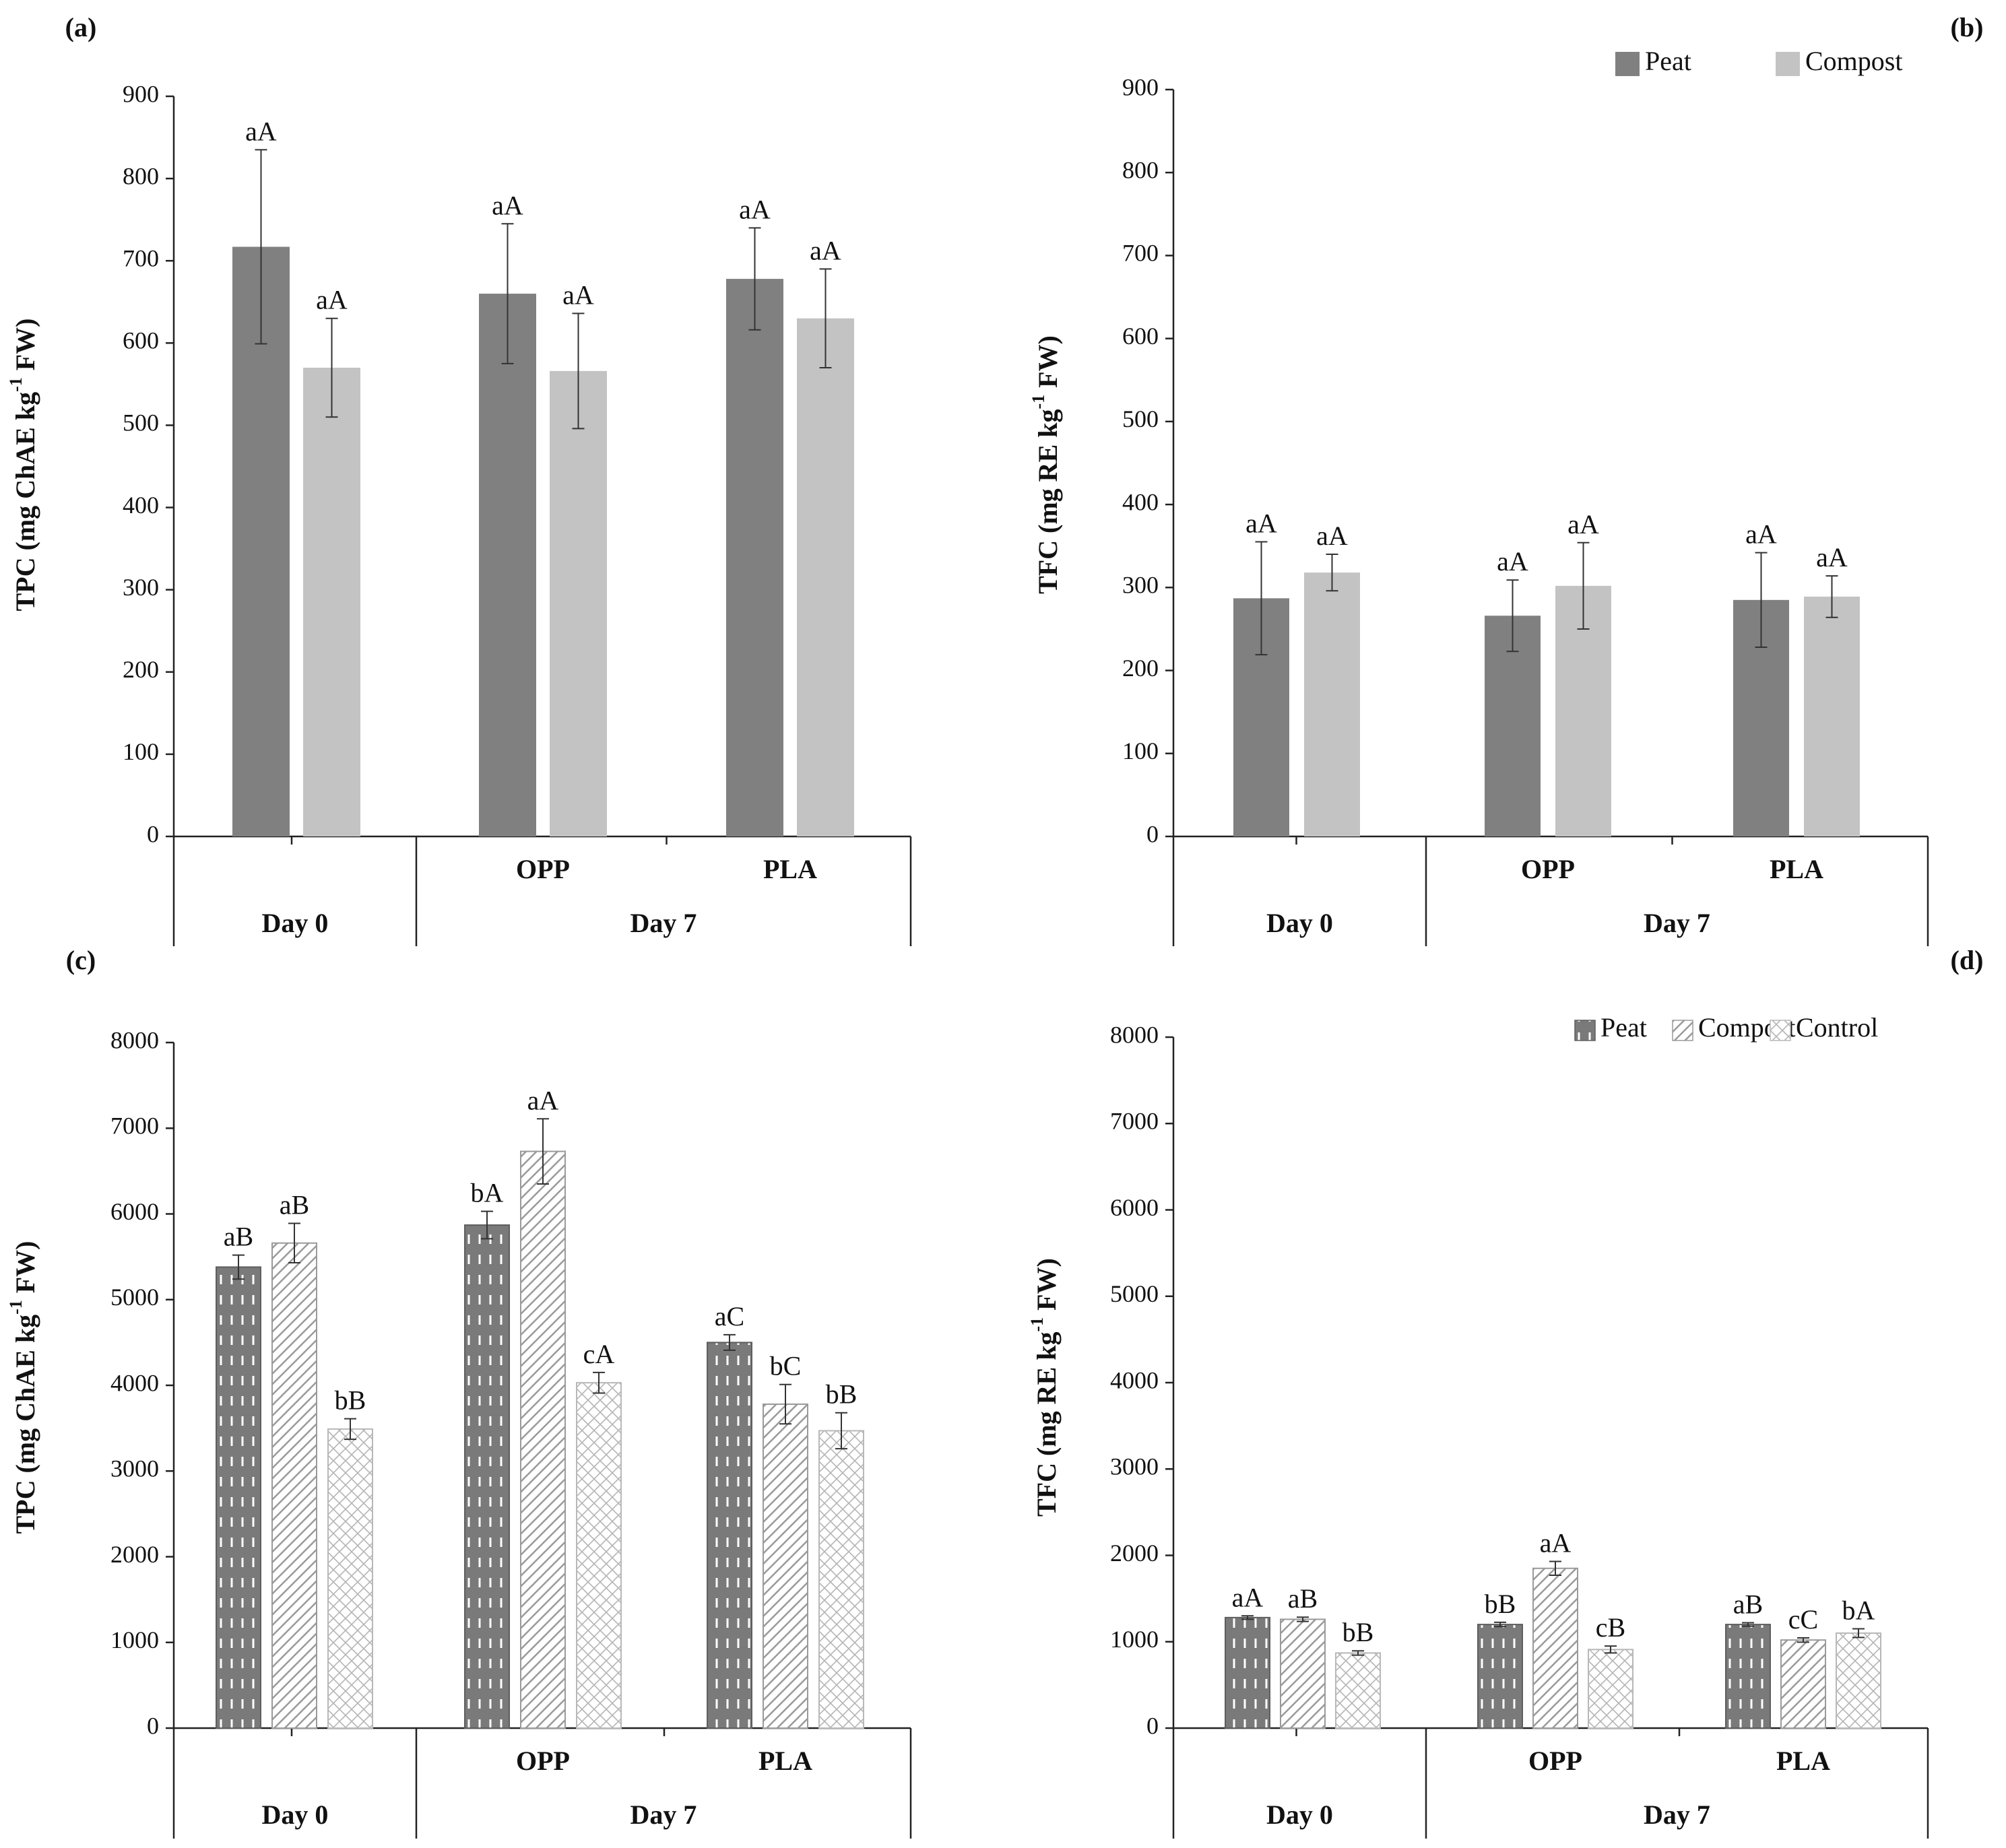 The height and width of the screenshot is (1848, 2006). What do you see at coordinates (1610, 1627) in the screenshot?
I see `significance-label: cB` at bounding box center [1610, 1627].